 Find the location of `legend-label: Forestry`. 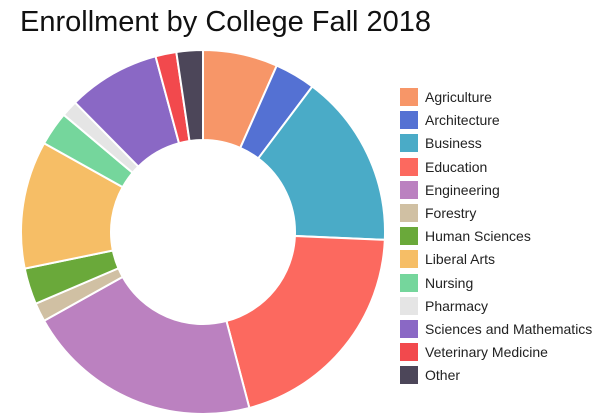

legend-label: Forestry is located at coordinates (451, 213).